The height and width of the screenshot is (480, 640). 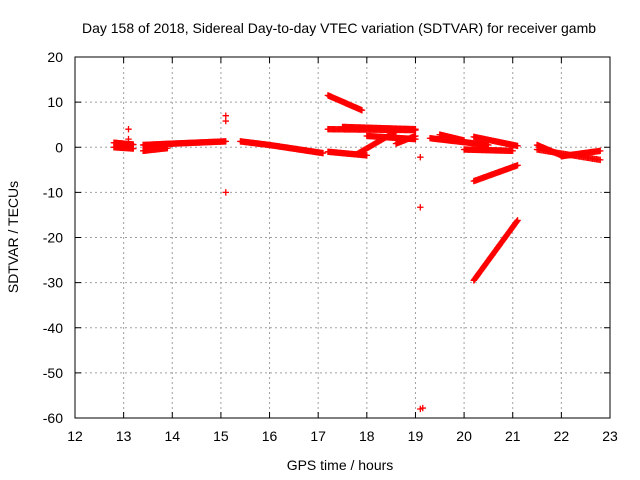 I want to click on x-tick-label: 23, so click(x=610, y=436).